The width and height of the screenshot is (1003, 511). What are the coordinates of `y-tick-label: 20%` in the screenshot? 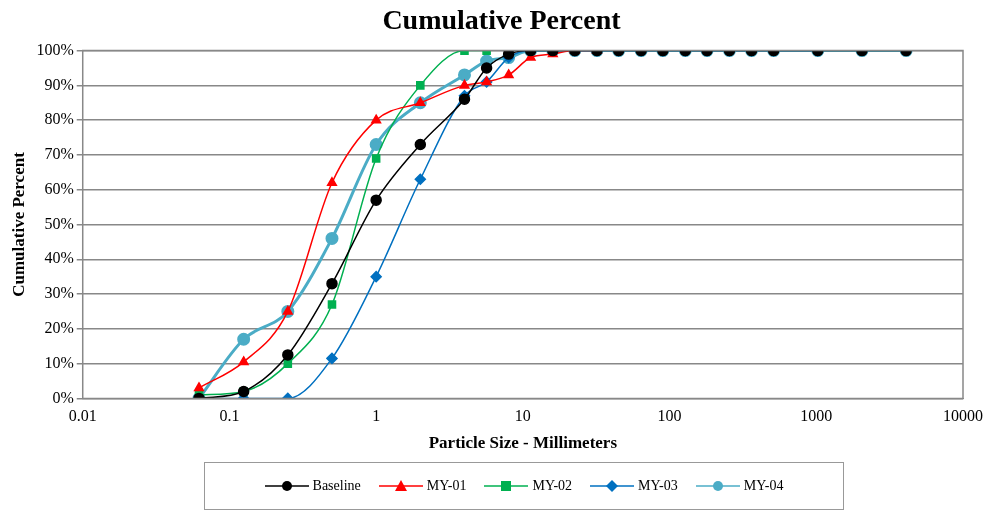 It's located at (59, 328).